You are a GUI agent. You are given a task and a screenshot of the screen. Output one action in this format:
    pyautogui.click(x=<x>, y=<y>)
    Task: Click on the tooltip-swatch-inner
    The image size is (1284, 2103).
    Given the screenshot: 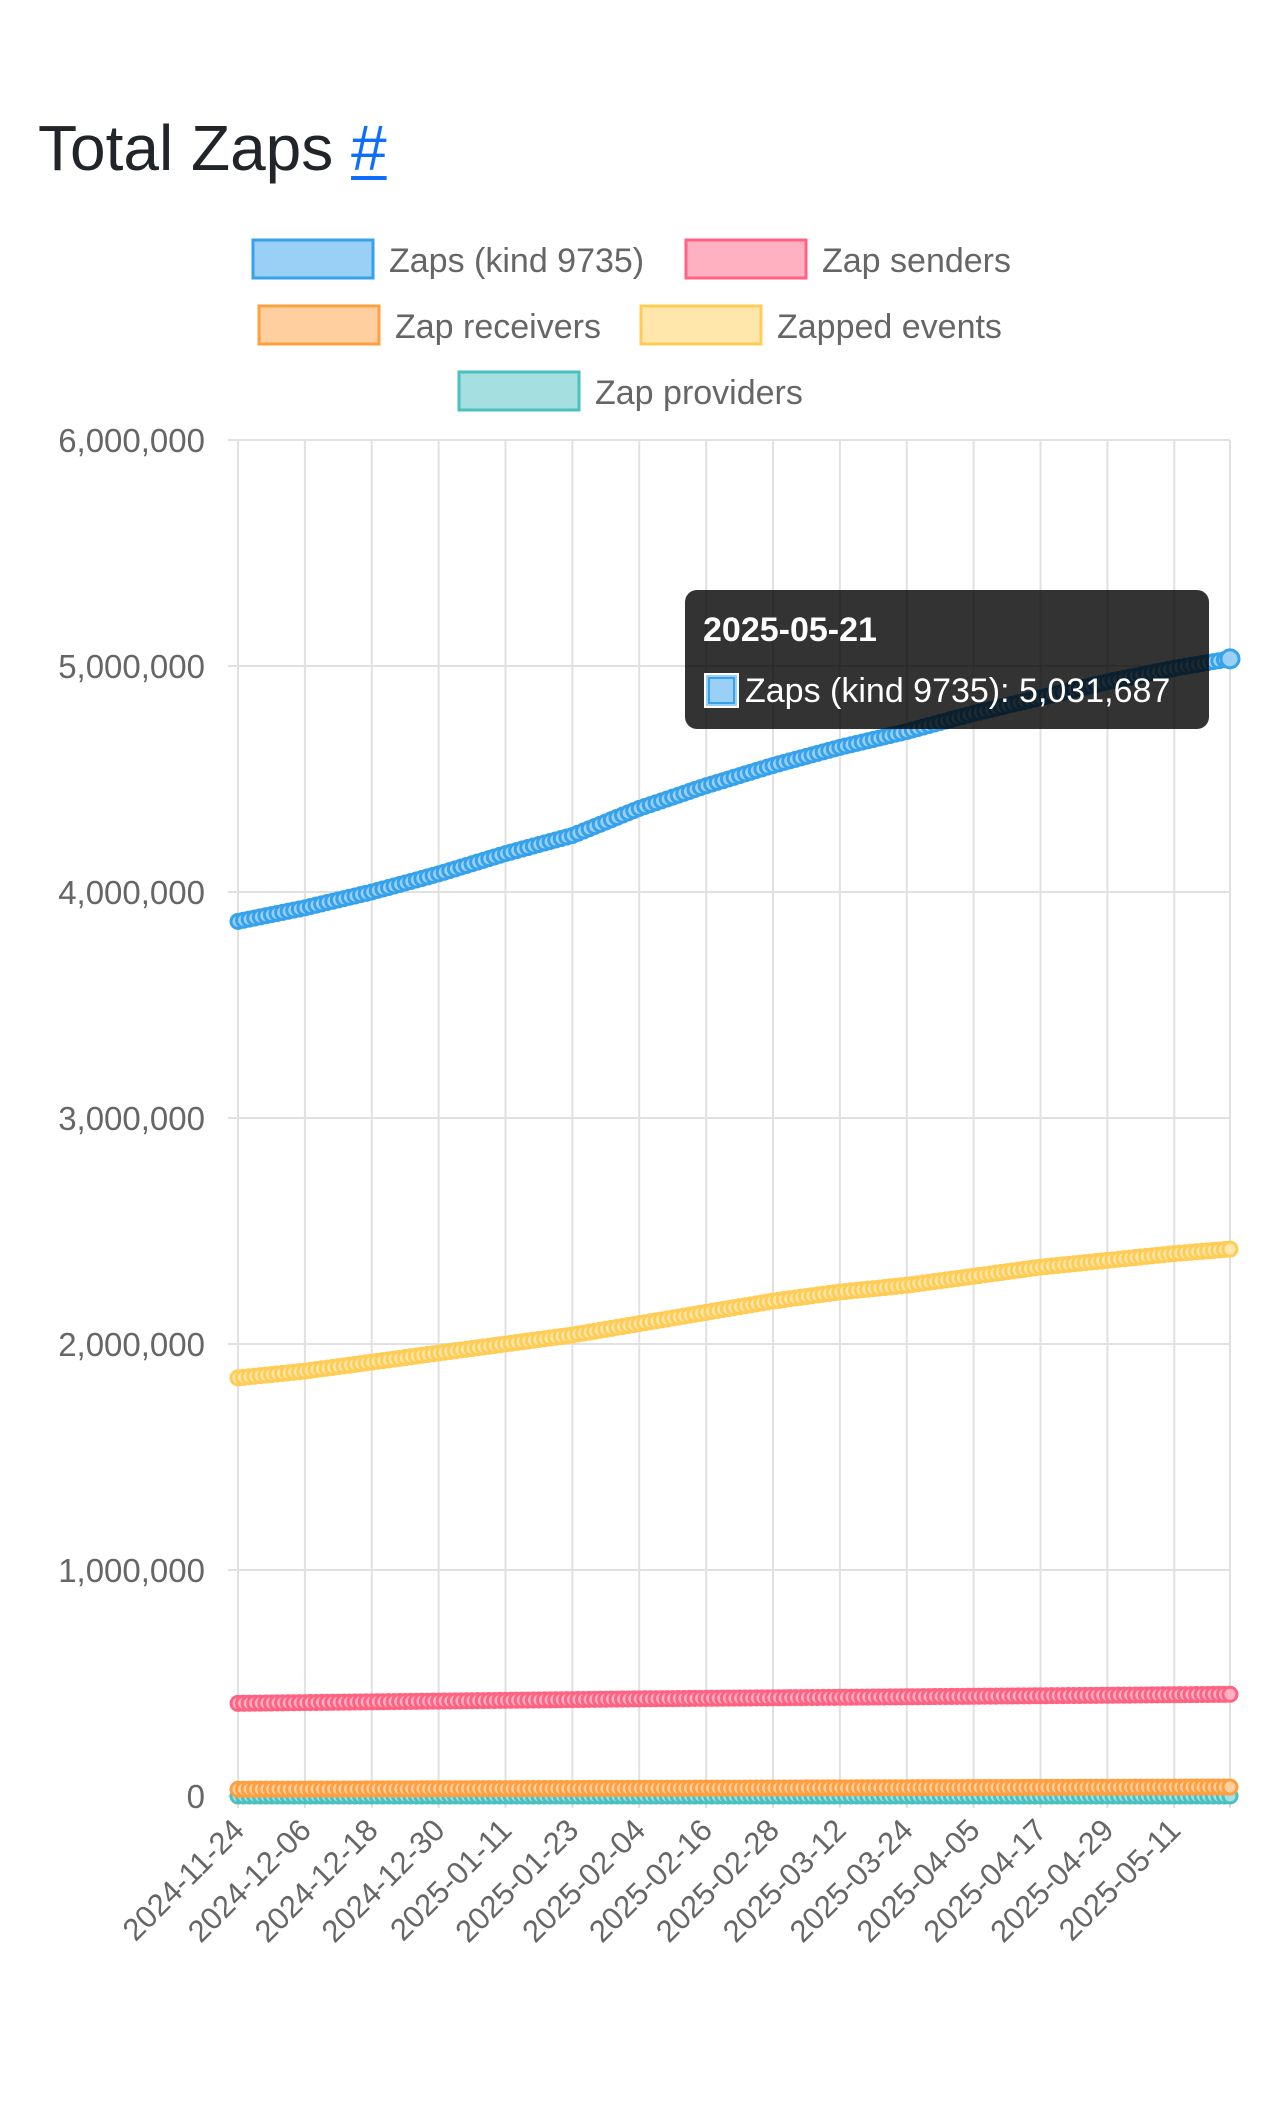 What is the action you would take?
    pyautogui.click(x=721, y=690)
    